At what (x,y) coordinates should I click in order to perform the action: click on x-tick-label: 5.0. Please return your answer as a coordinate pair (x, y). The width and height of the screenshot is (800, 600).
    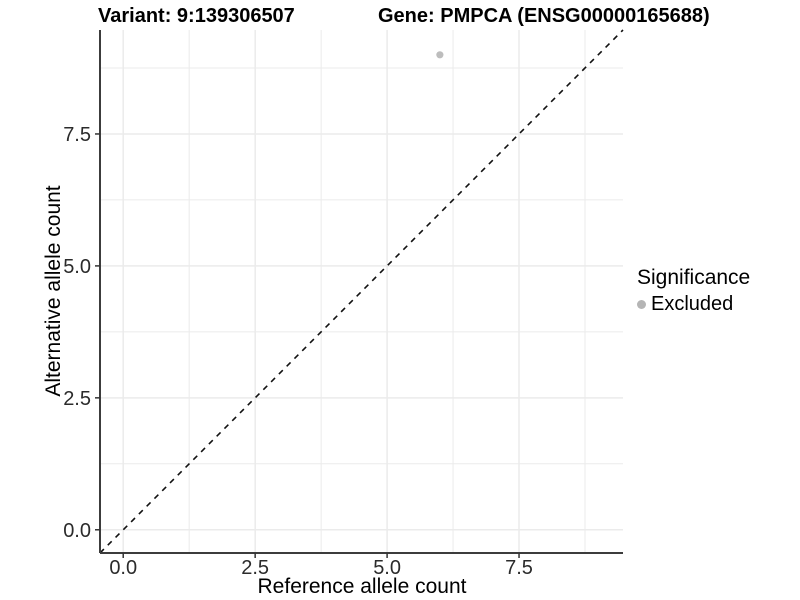
    Looking at the image, I should click on (387, 568).